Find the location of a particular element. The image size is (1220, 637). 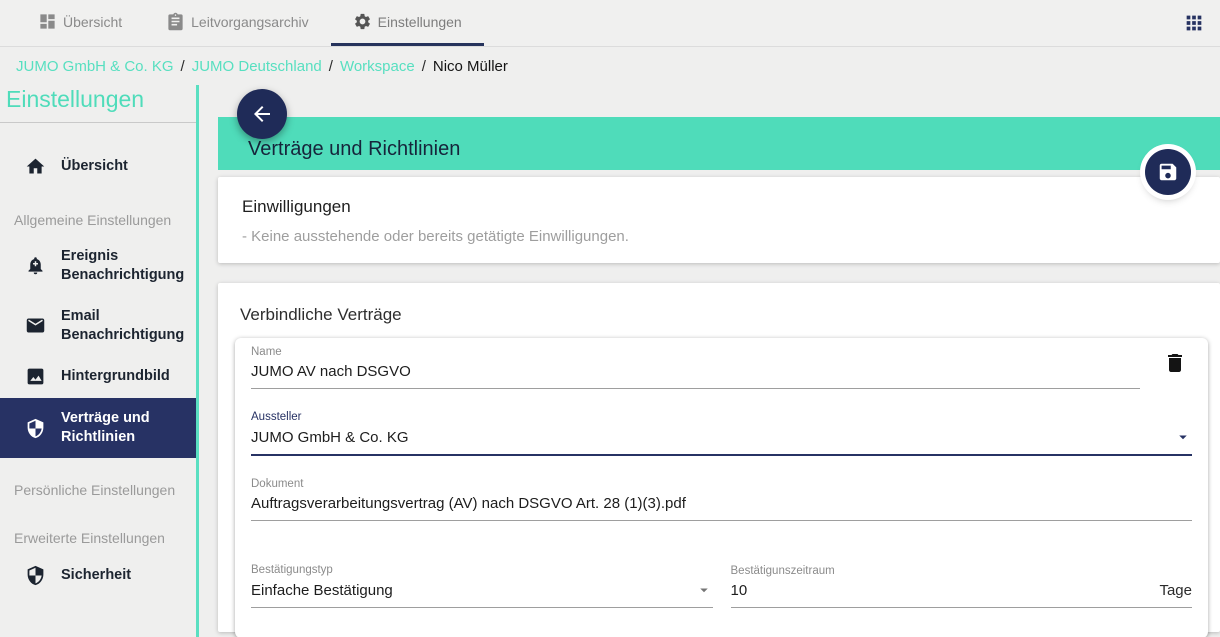

name-value: JUMO AV nach DSGVO is located at coordinates (331, 371).